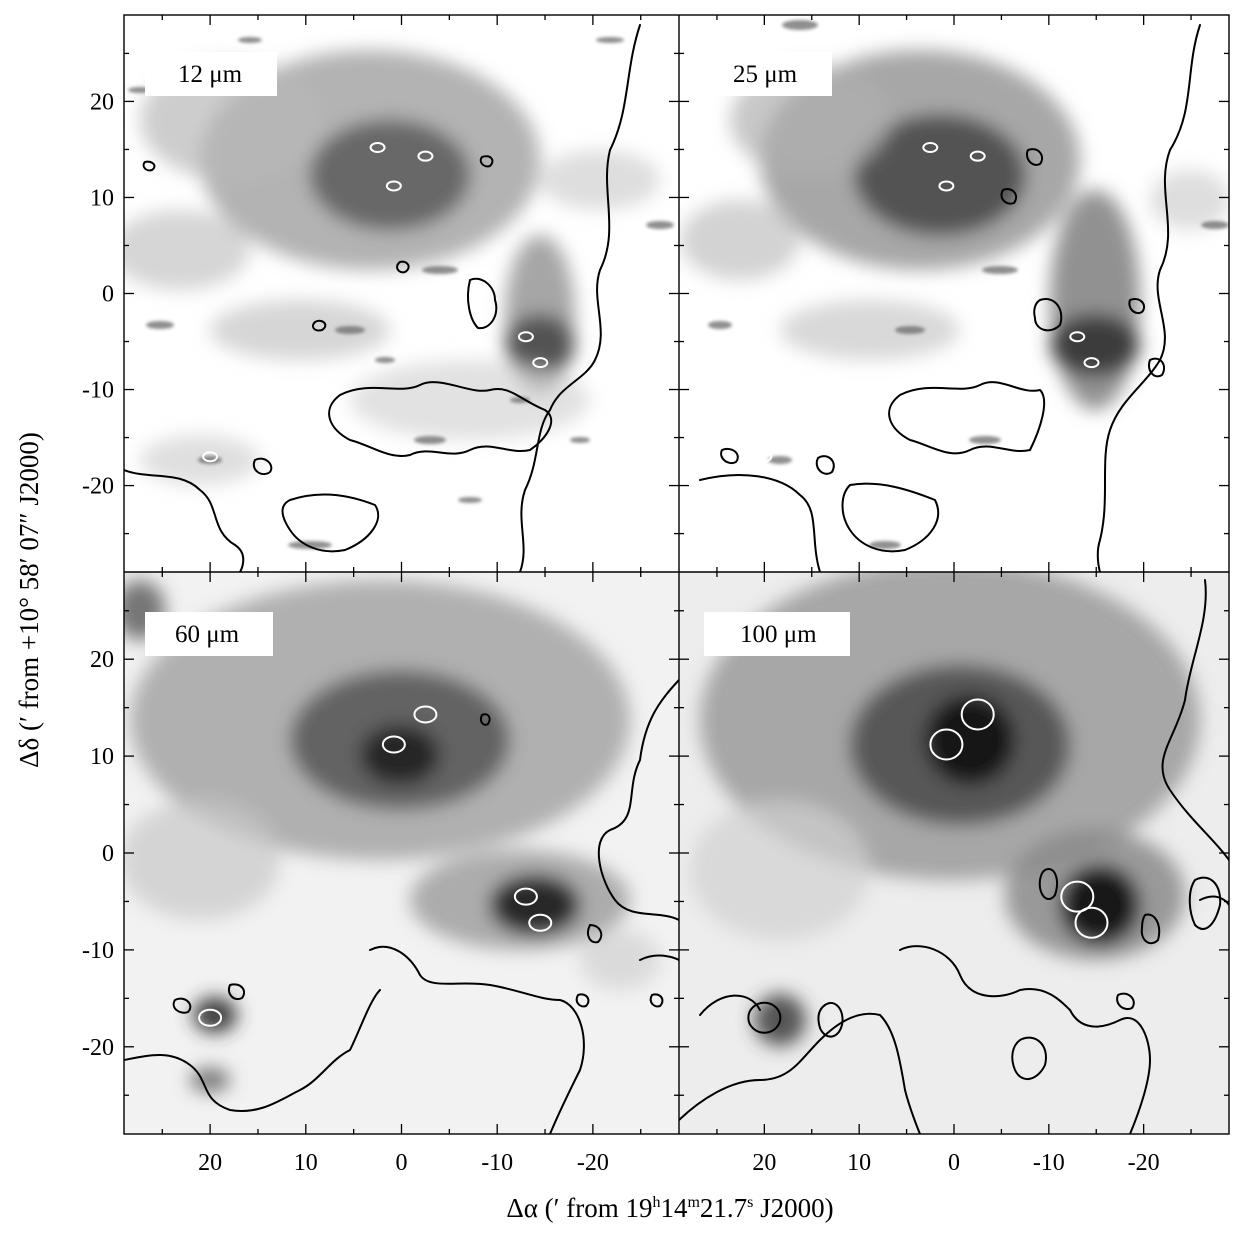 This screenshot has width=1256, height=1236. What do you see at coordinates (375, 302) in the screenshot?
I see `source-markers-12um` at bounding box center [375, 302].